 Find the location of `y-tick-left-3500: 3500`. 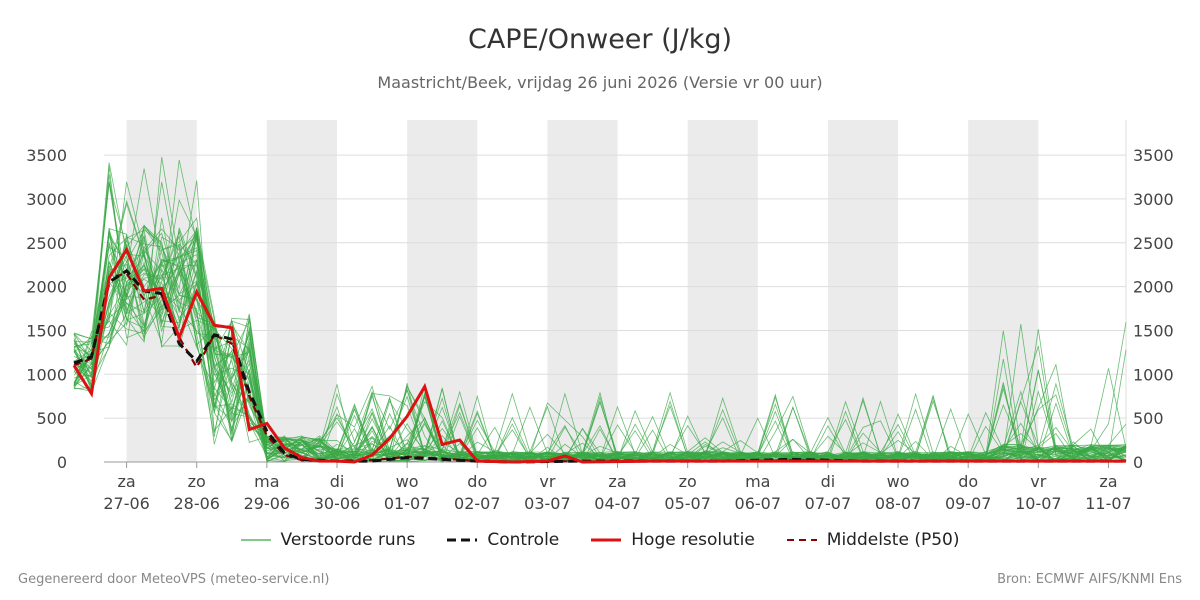

y-tick-left-3500: 3500 is located at coordinates (46, 155).